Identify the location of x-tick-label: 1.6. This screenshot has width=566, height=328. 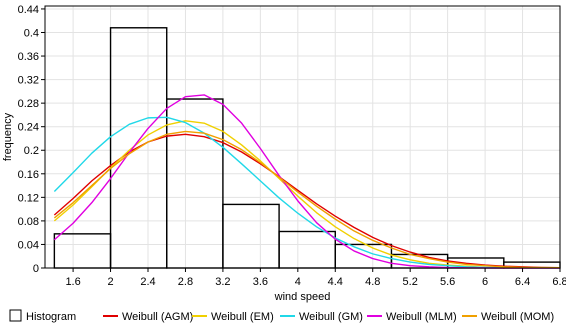
(72, 282).